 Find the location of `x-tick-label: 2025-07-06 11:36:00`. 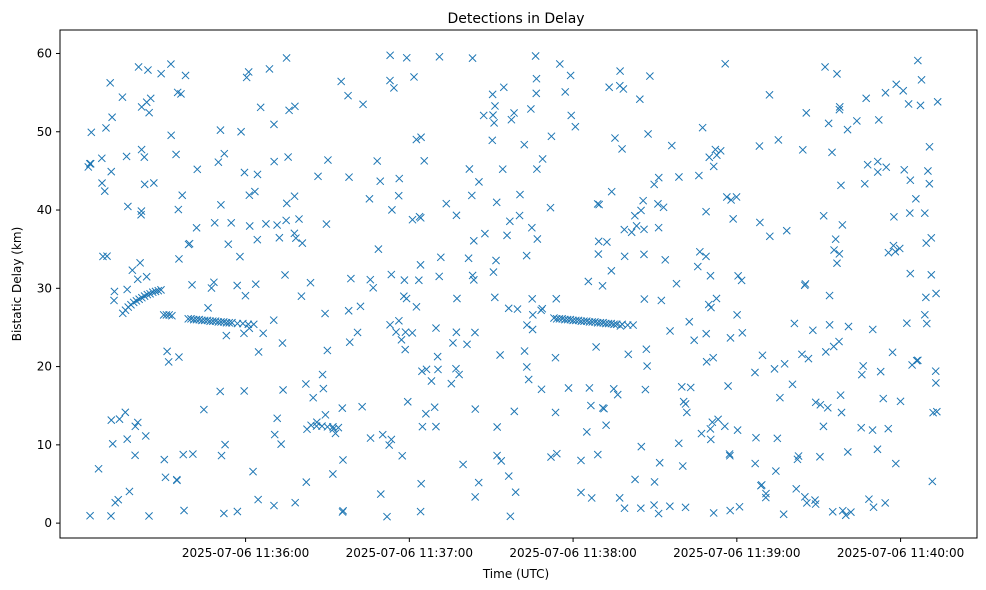

x-tick-label: 2025-07-06 11:36:00 is located at coordinates (245, 553).